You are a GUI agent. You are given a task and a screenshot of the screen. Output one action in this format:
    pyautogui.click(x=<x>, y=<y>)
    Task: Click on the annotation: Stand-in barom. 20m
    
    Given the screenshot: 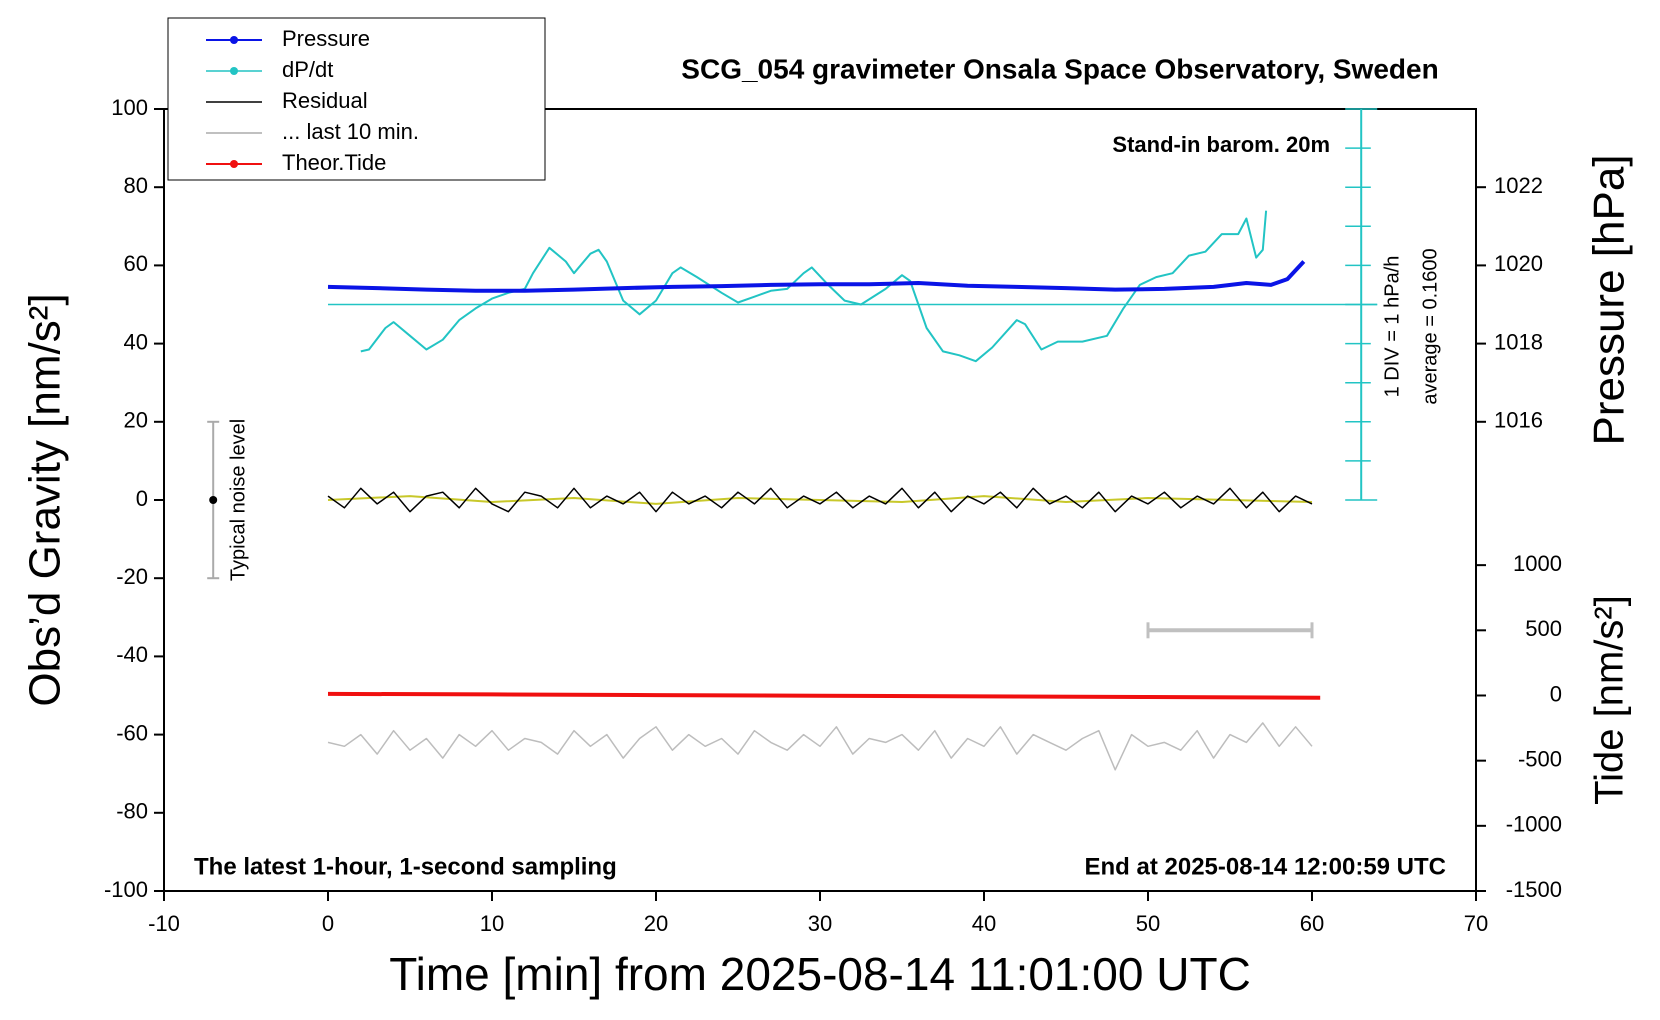 What is the action you would take?
    pyautogui.click(x=1221, y=144)
    